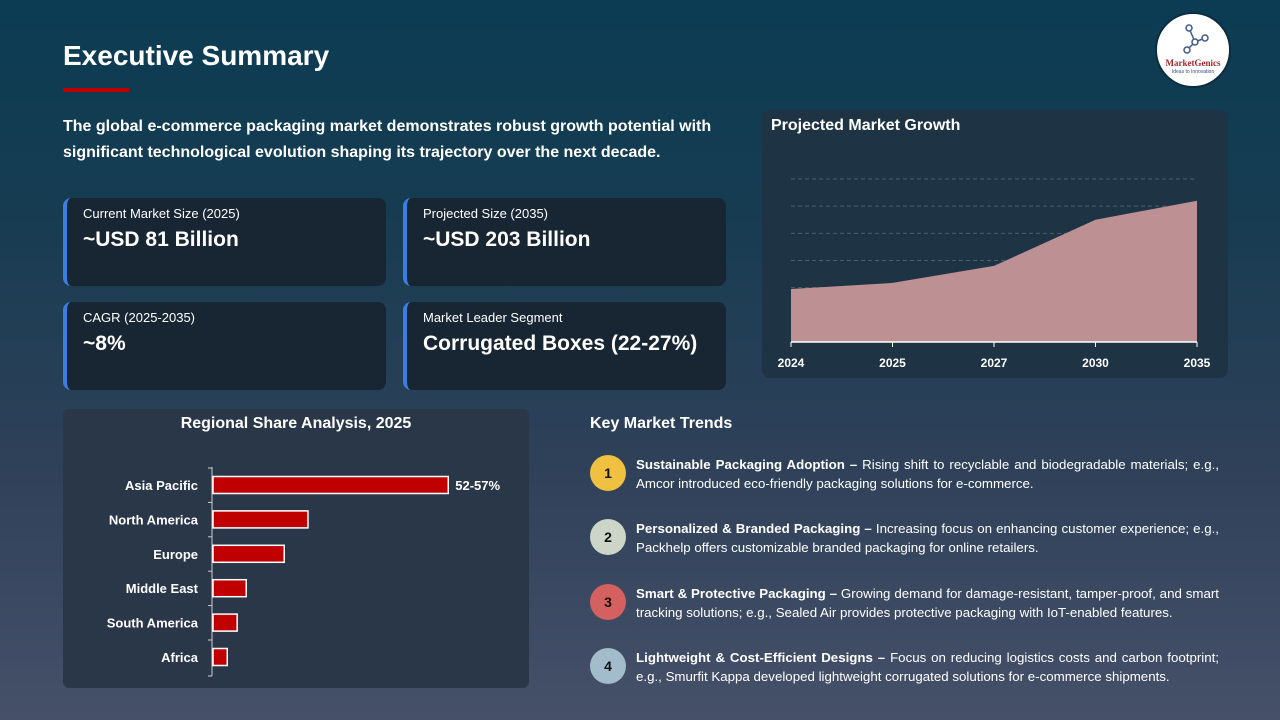  I want to click on x-tick-label: 2035, so click(1197, 363).